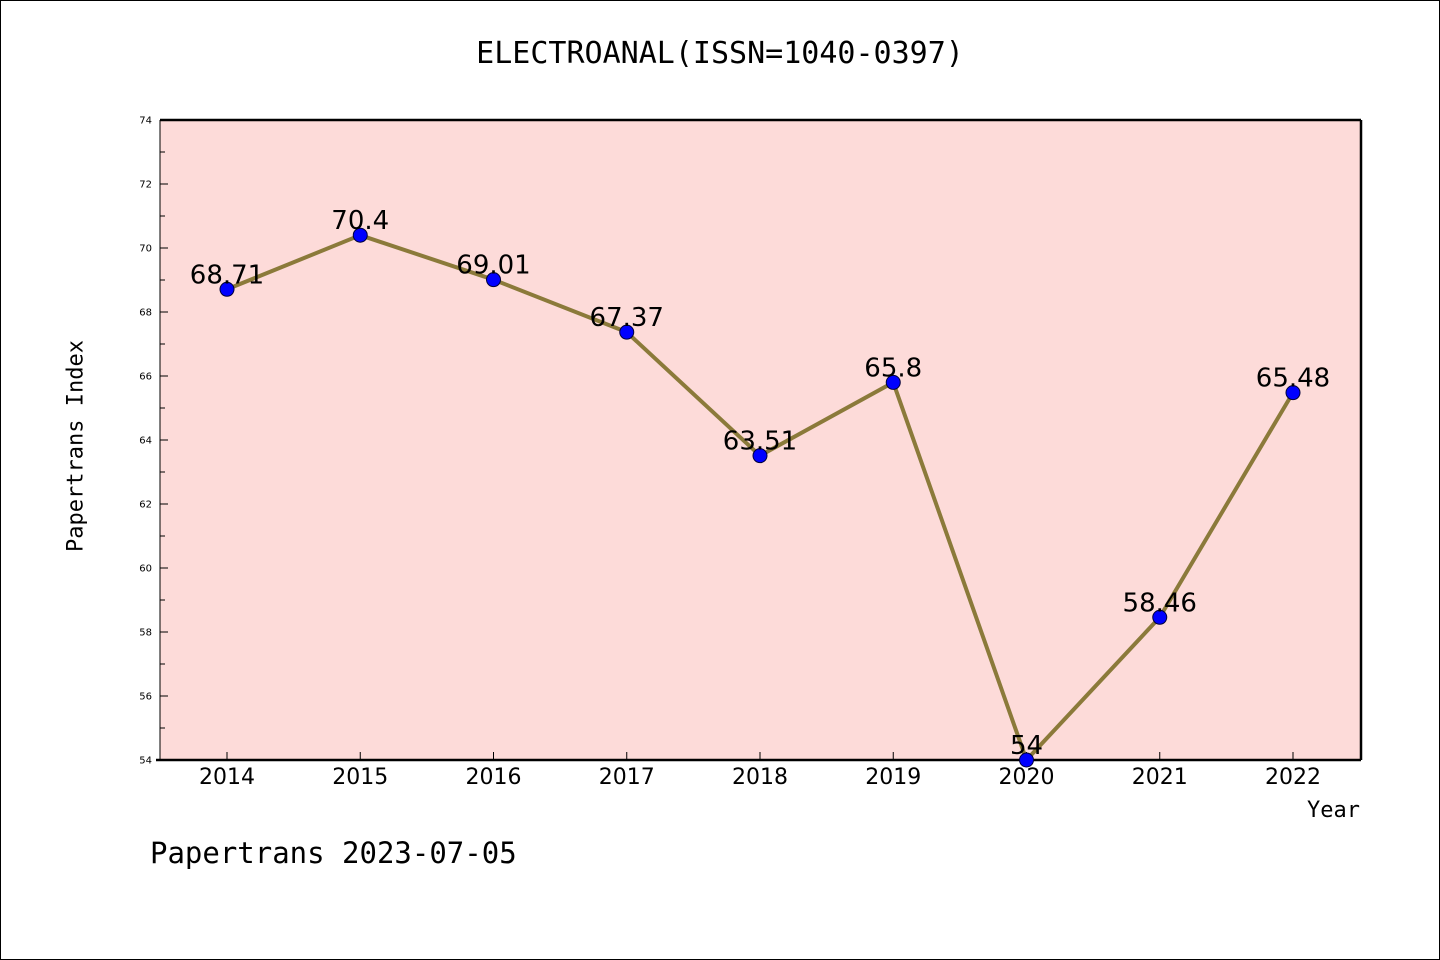 This screenshot has width=1440, height=960. I want to click on y-tick-label: 68, so click(145, 313).